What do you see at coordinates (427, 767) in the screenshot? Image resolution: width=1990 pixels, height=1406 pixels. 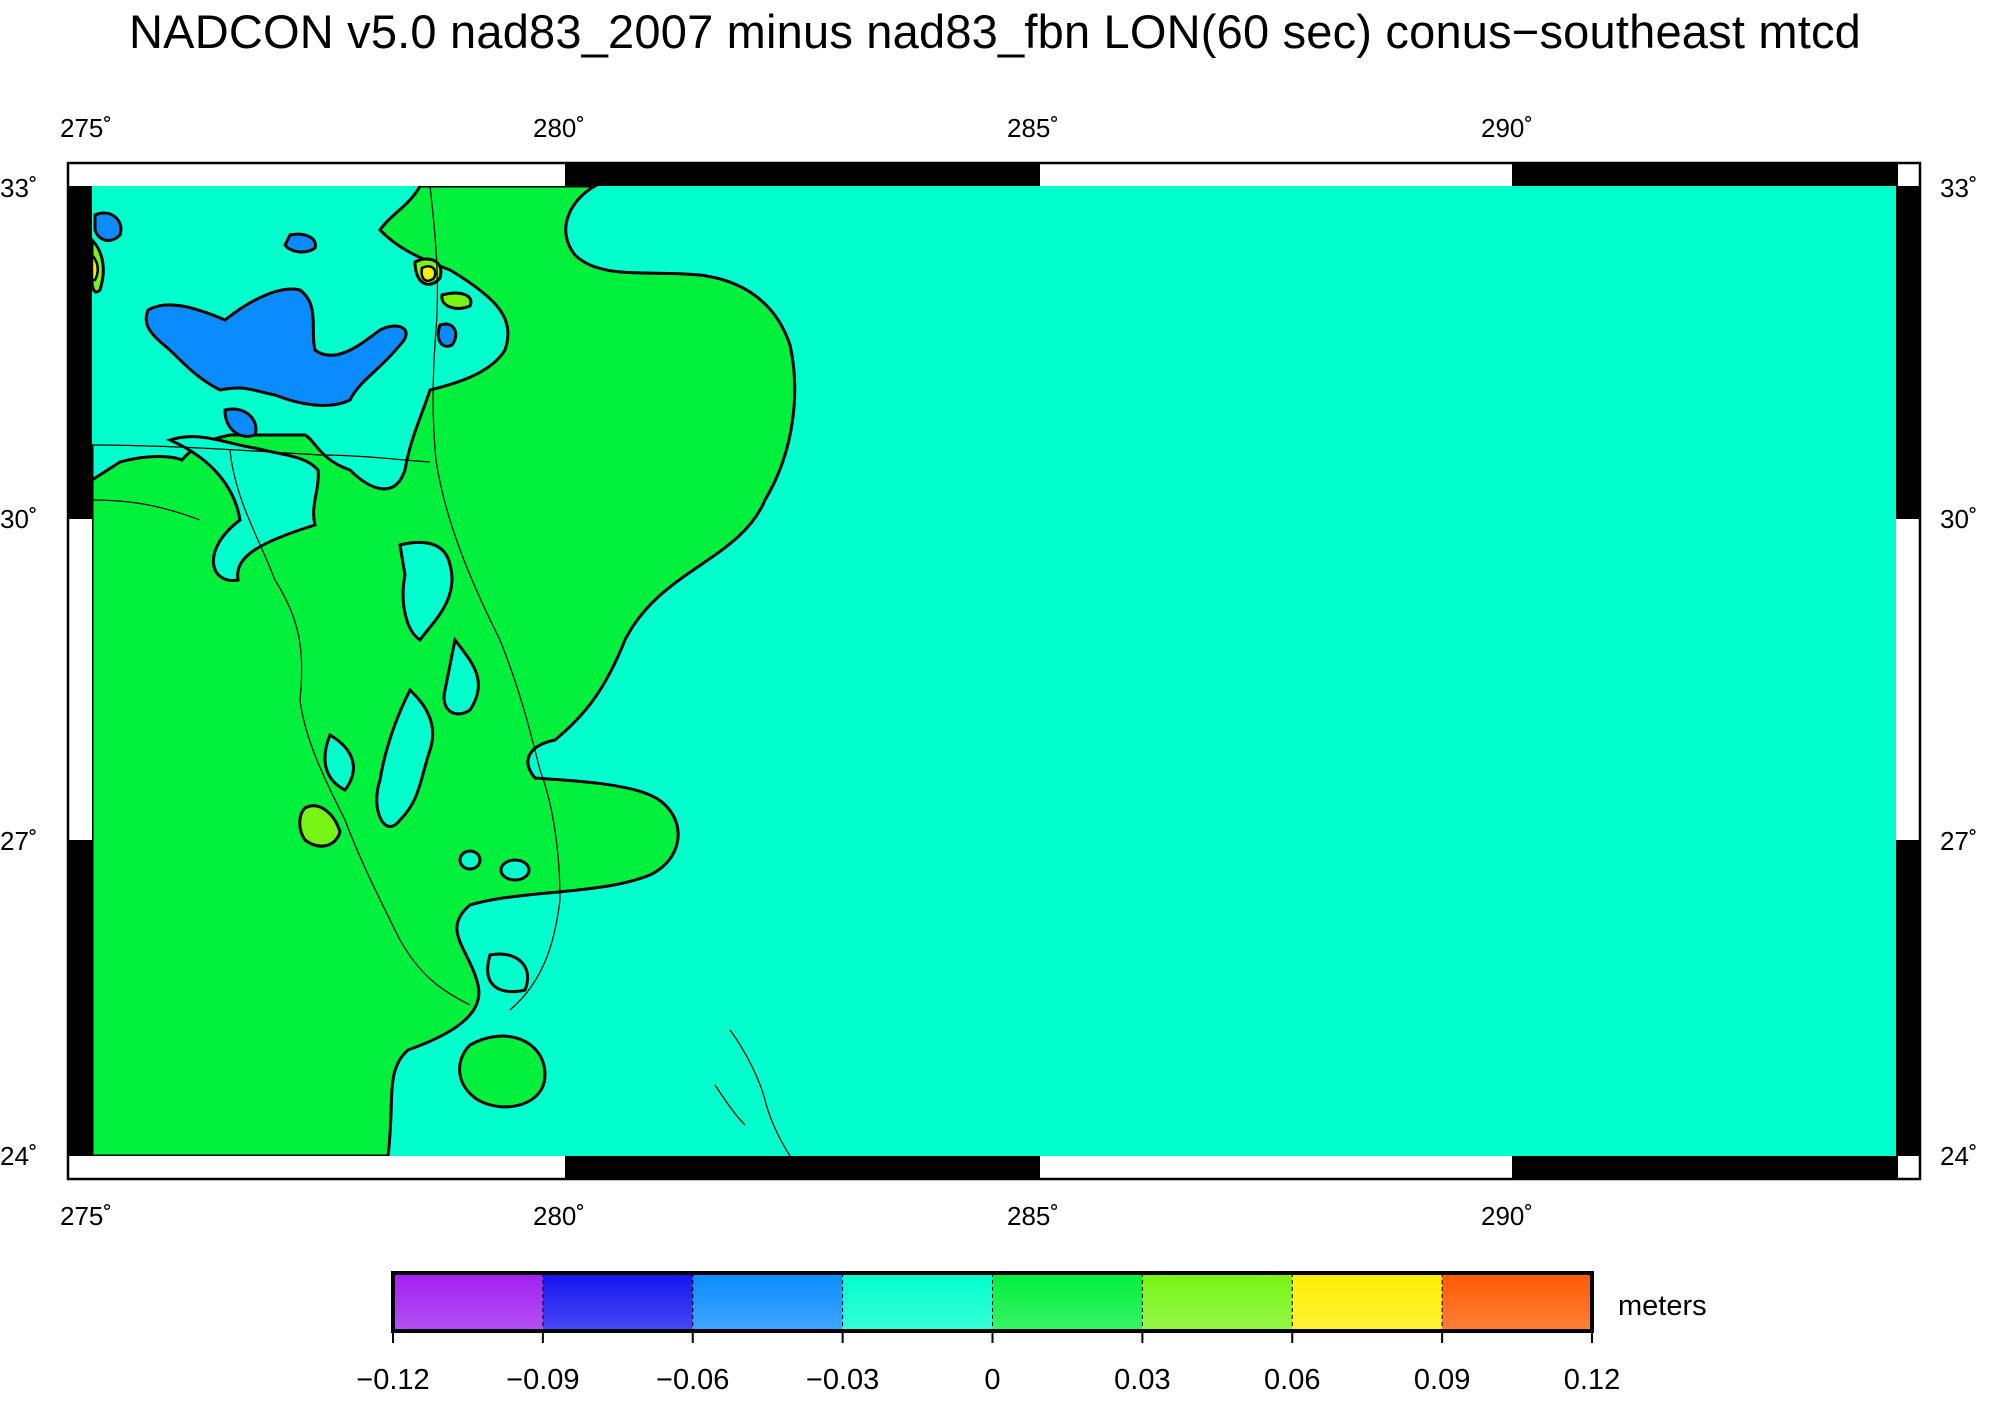 I see `peninsula-cyan-patches` at bounding box center [427, 767].